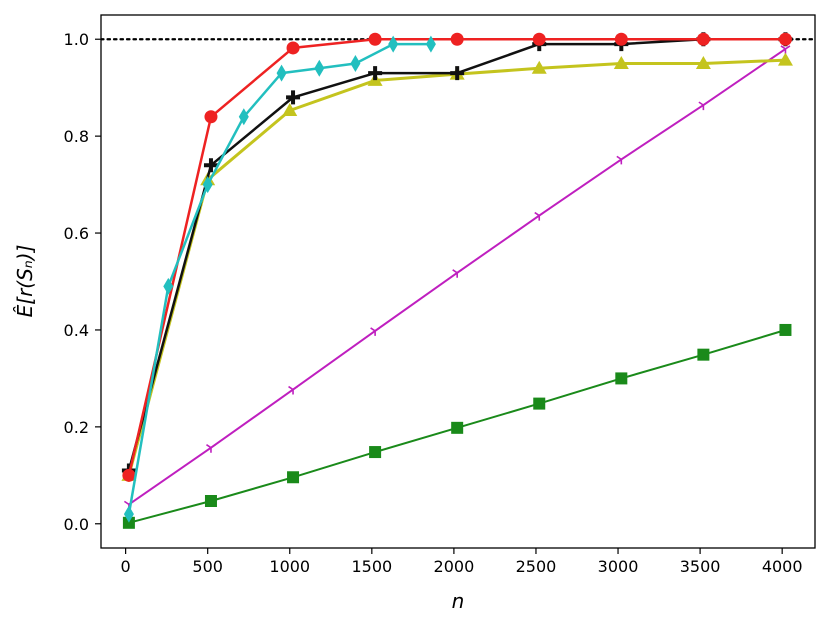 The height and width of the screenshot is (628, 831). Describe the element at coordinates (454, 566) in the screenshot. I see `x-tick-label: 2000` at that location.